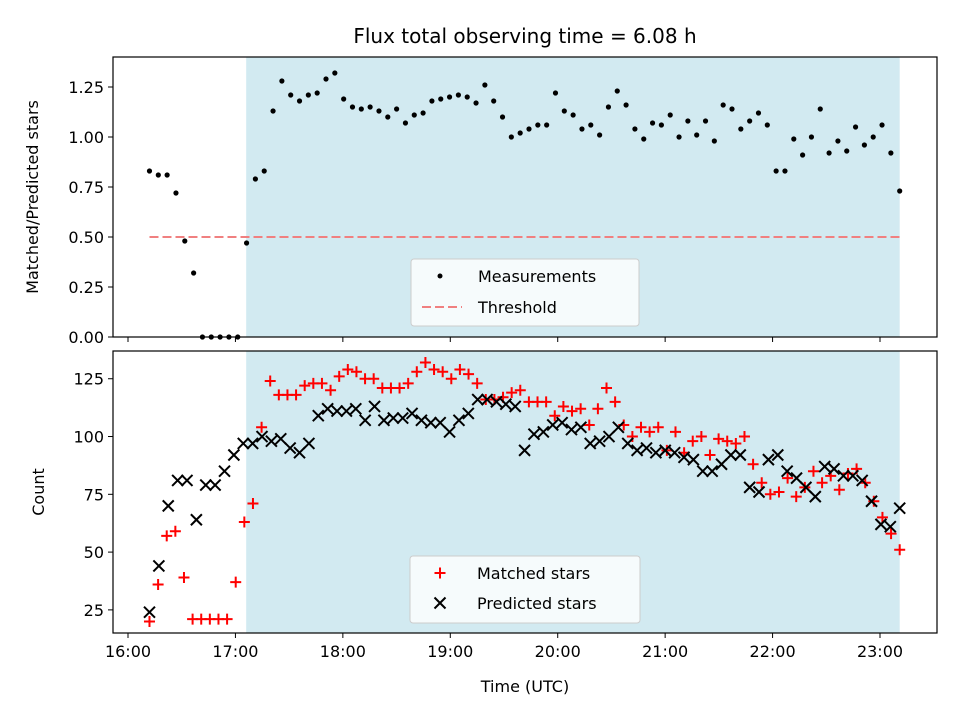  What do you see at coordinates (525, 292) in the screenshot?
I see `top-legend-box` at bounding box center [525, 292].